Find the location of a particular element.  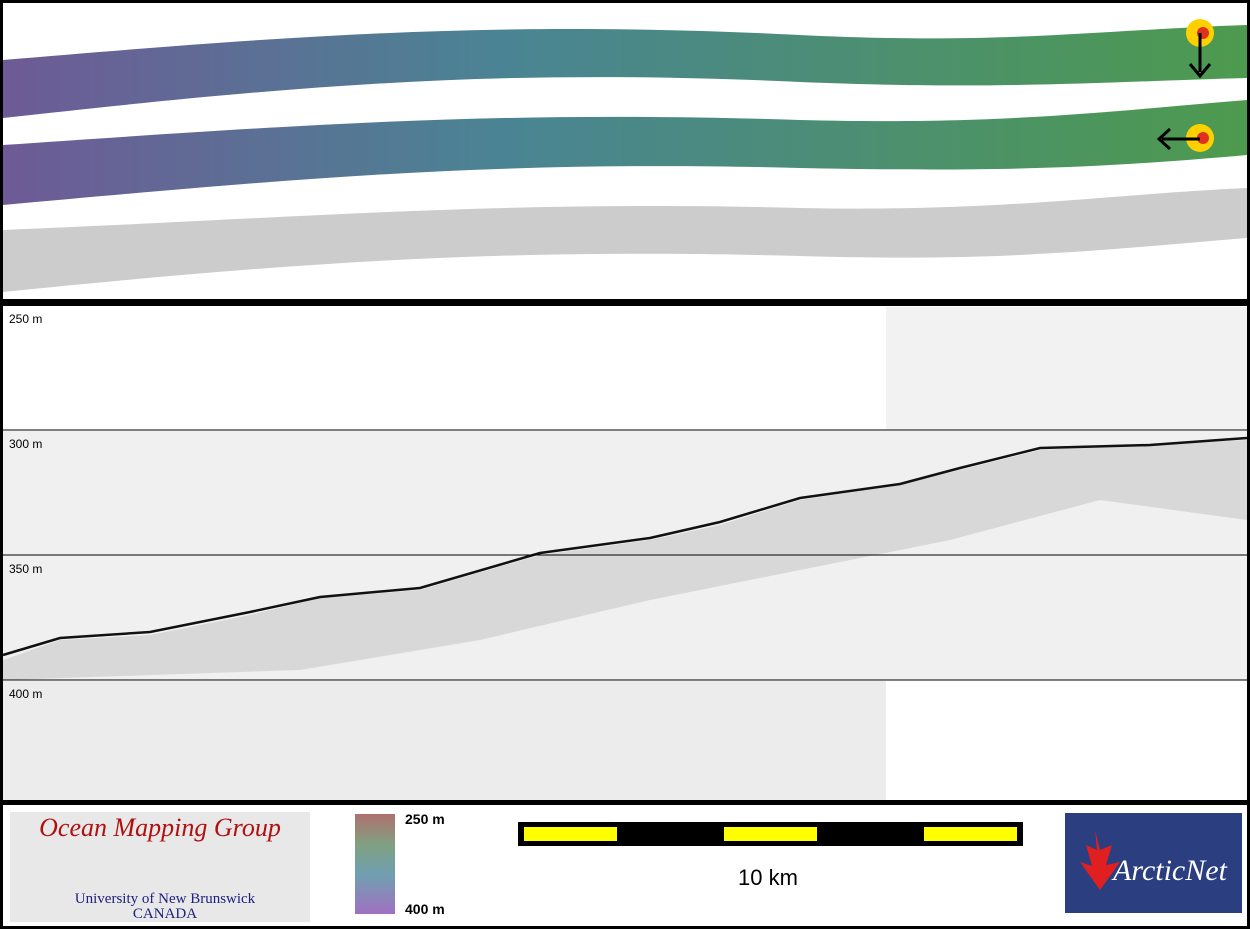

colorbar-label: 250 m is located at coordinates (425, 819).